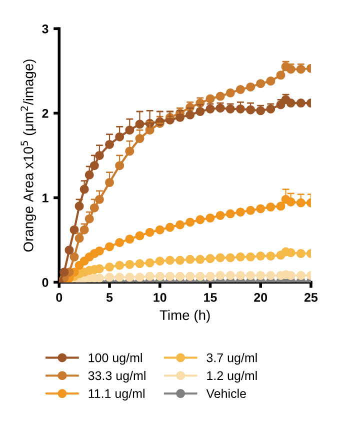 The height and width of the screenshot is (441, 338). Describe the element at coordinates (45, 198) in the screenshot. I see `y-tick-label: 1` at that location.